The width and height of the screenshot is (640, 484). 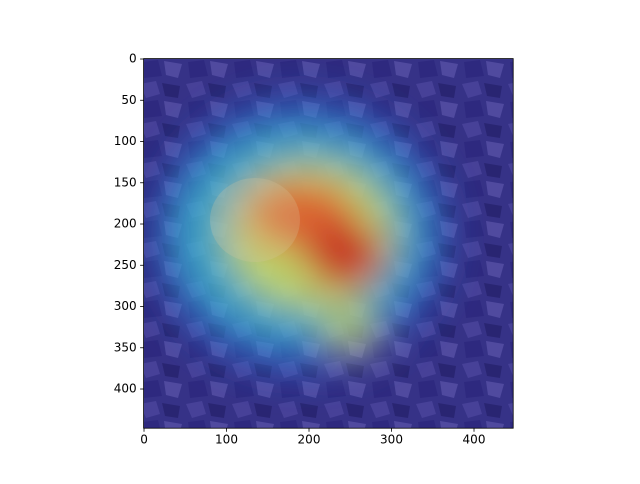 What do you see at coordinates (226, 440) in the screenshot?
I see `x-tick-label: 100` at bounding box center [226, 440].